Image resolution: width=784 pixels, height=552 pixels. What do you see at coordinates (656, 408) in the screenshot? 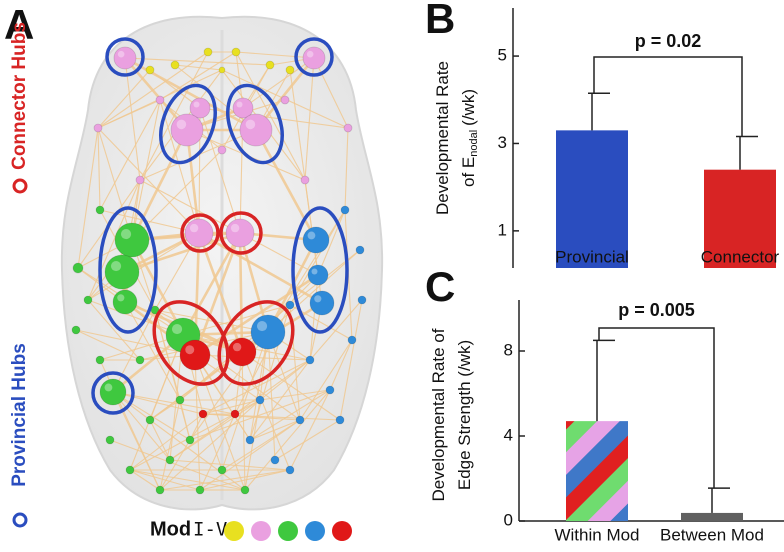
I see `significance-bracket` at bounding box center [656, 408].